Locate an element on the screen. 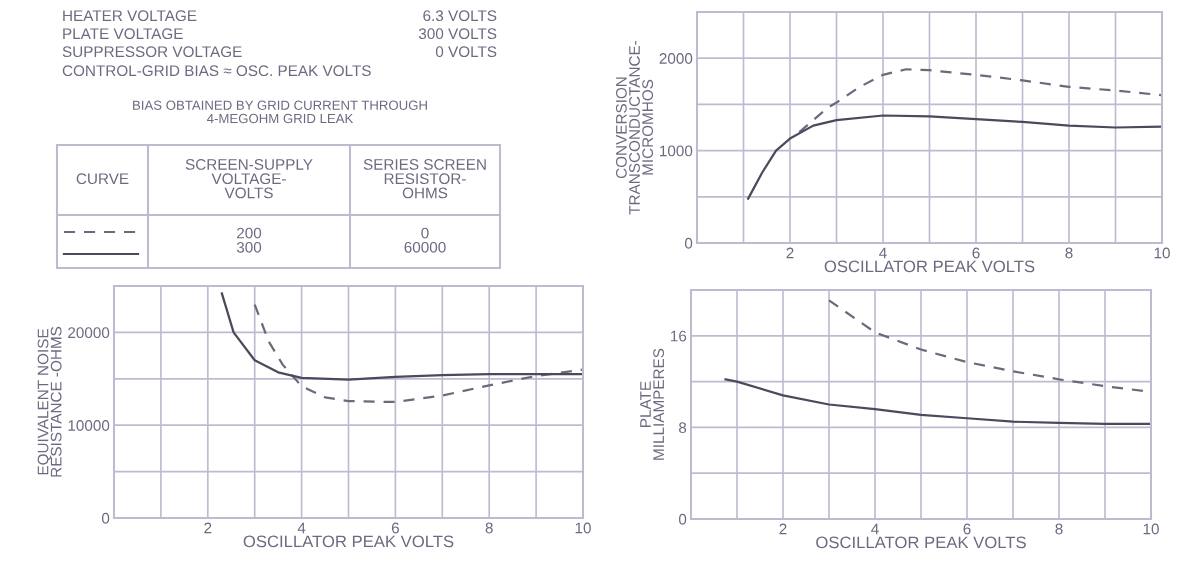 The image size is (1177, 562). text: 6.3 VOLTS is located at coordinates (460, 16).